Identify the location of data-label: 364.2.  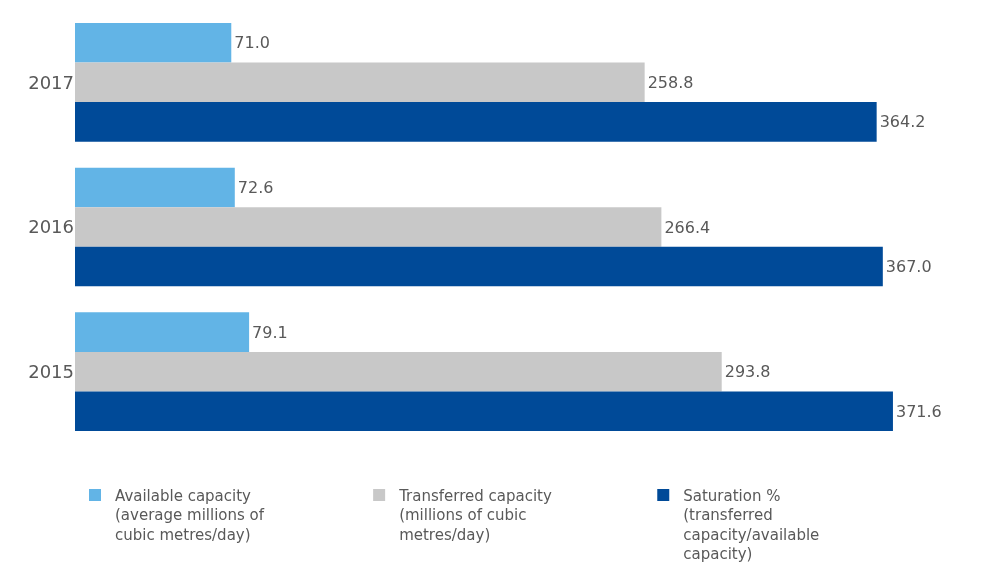
(902, 122).